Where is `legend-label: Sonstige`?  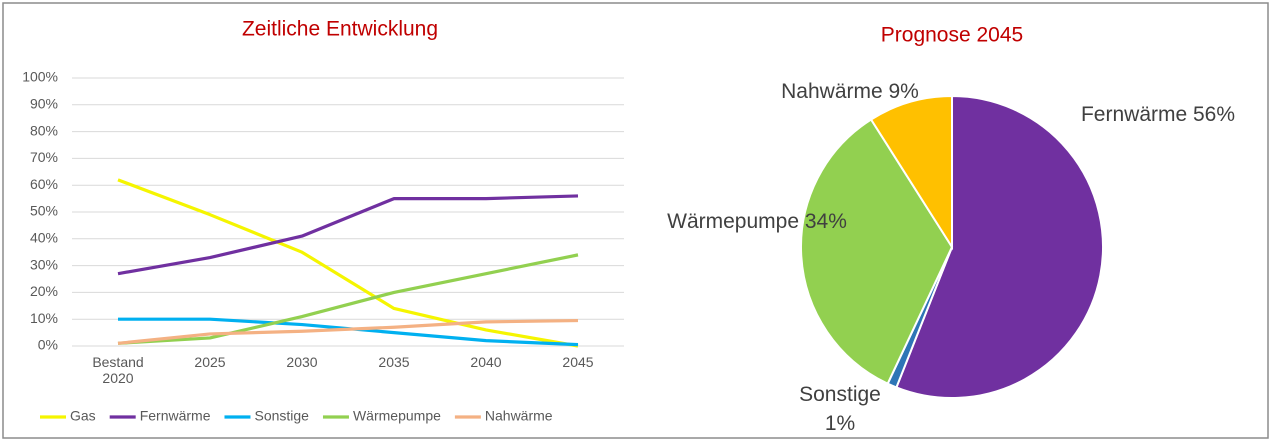 legend-label: Sonstige is located at coordinates (281, 416).